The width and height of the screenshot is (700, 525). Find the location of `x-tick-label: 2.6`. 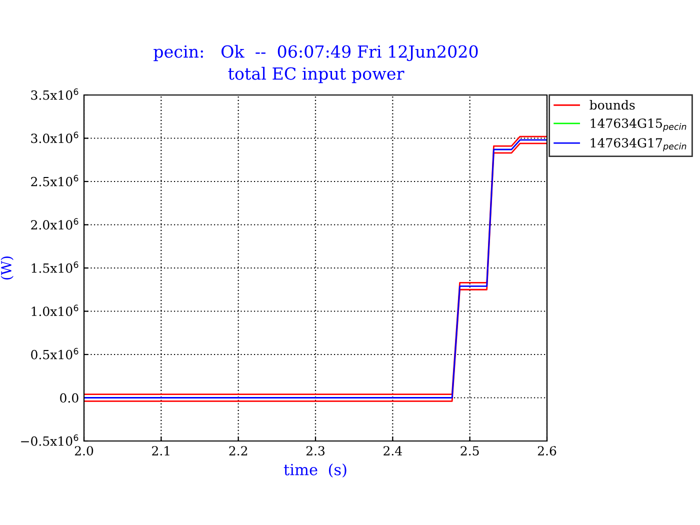

x-tick-label: 2.6 is located at coordinates (547, 451).